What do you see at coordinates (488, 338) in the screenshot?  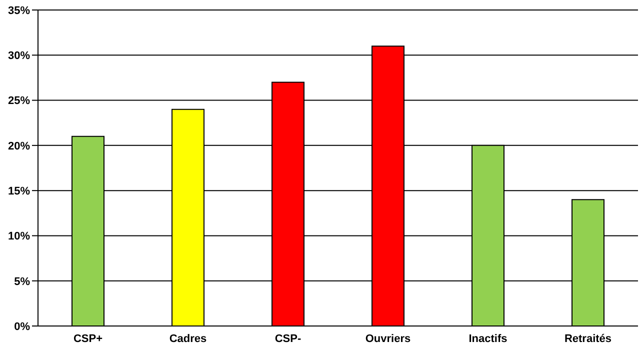 I see `x-tick-label: Inactifs` at bounding box center [488, 338].